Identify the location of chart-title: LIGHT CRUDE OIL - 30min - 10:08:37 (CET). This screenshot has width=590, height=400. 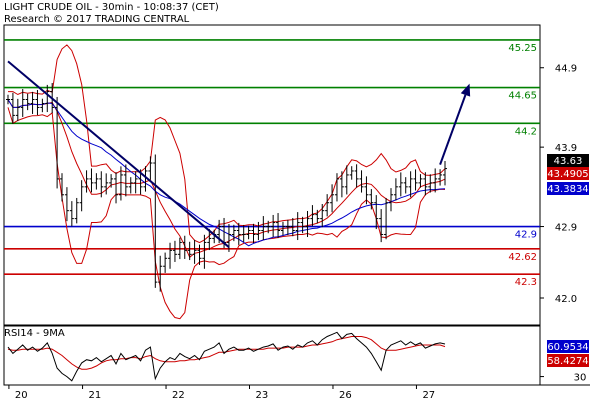
(111, 7).